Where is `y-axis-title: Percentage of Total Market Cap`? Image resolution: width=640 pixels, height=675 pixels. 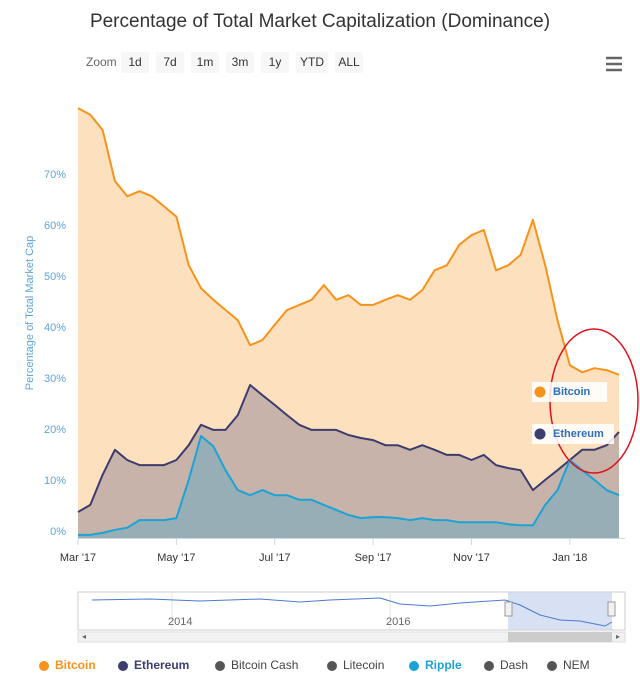
y-axis-title: Percentage of Total Market Cap is located at coordinates (30, 313).